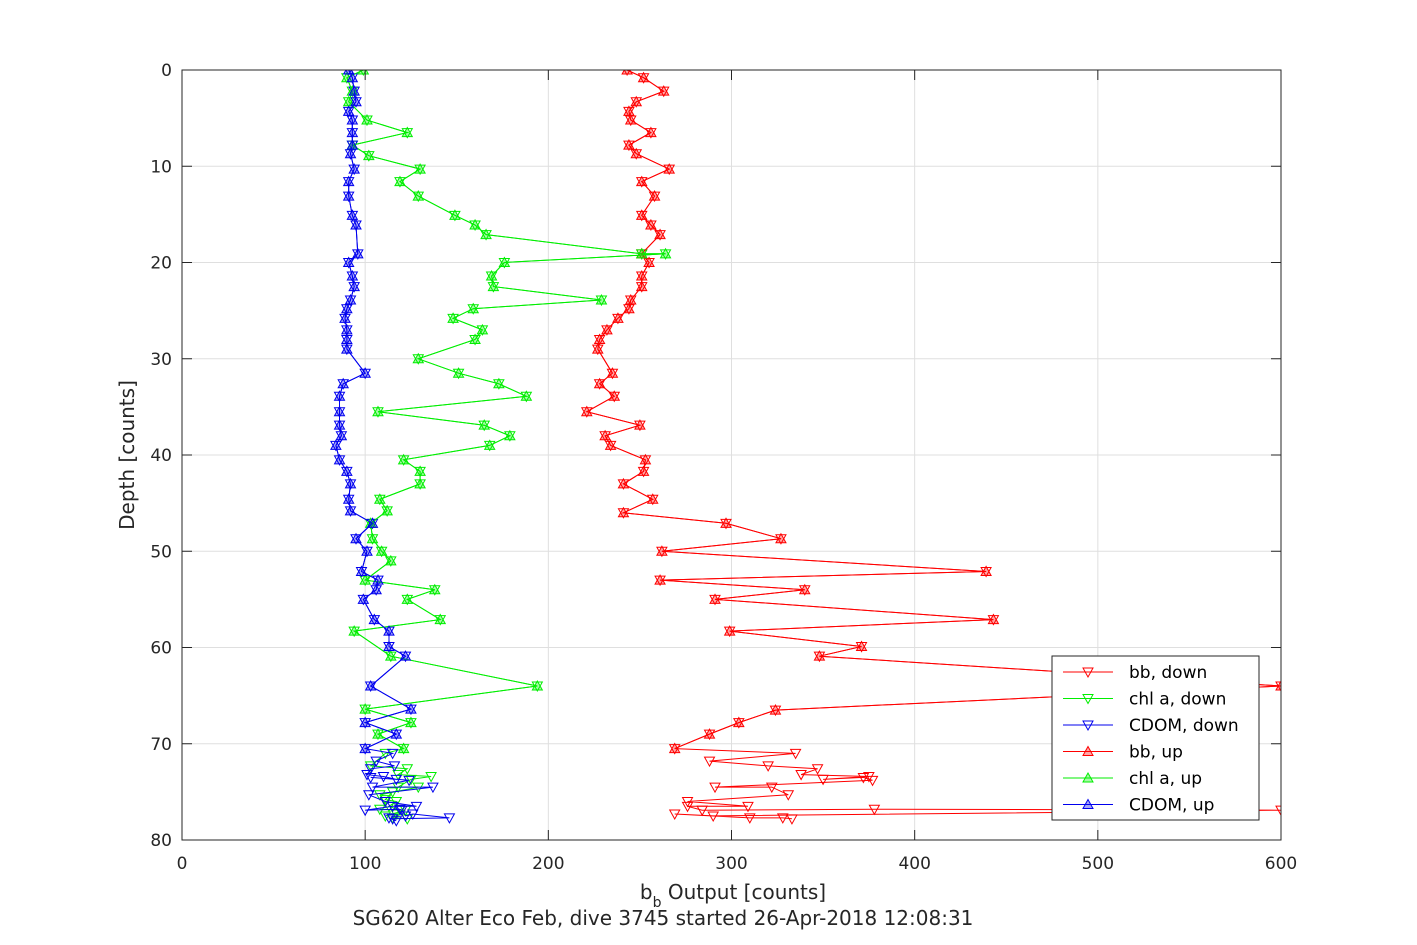  I want to click on x-axis-label-subscript: b, so click(657, 903).